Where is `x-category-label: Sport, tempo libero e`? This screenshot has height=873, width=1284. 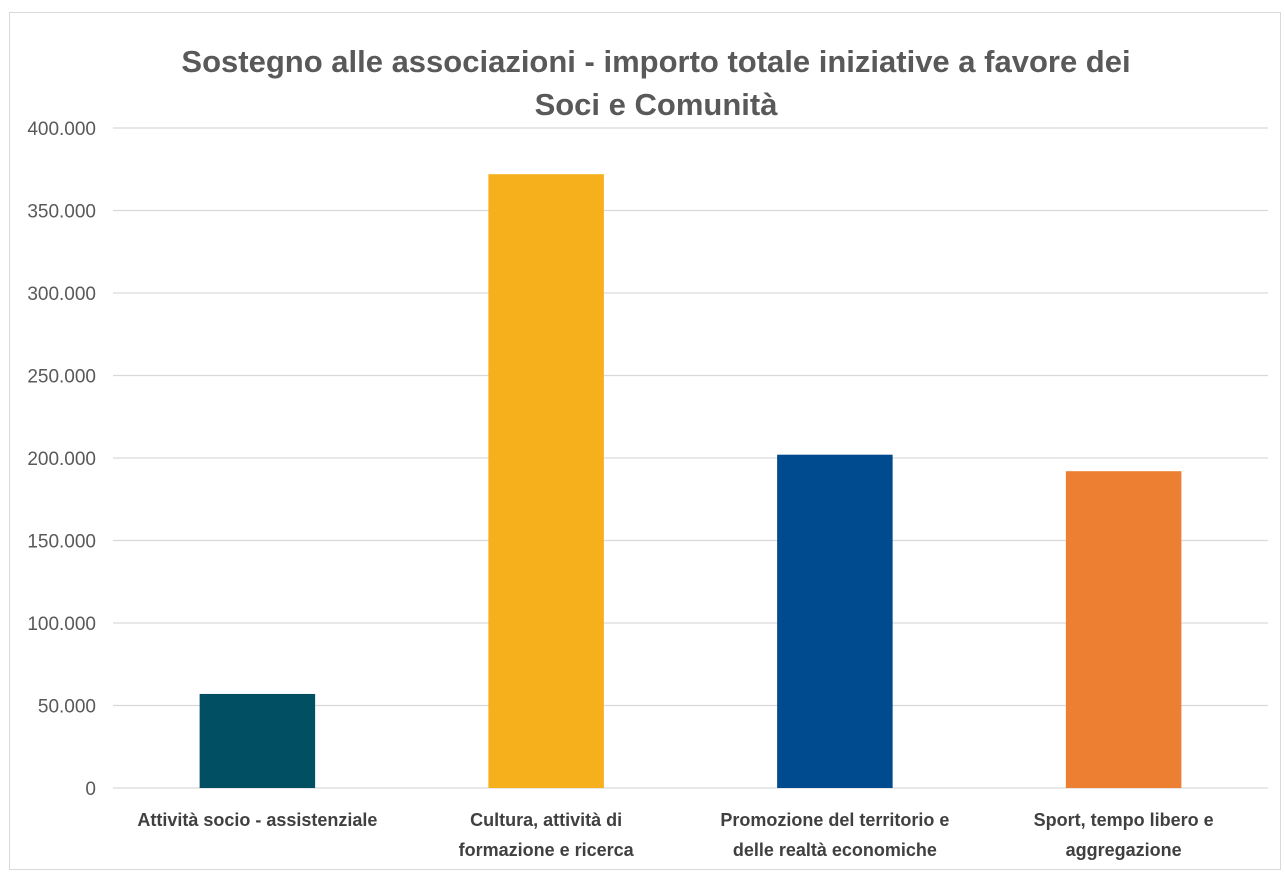 x-category-label: Sport, tempo libero e is located at coordinates (1124, 820).